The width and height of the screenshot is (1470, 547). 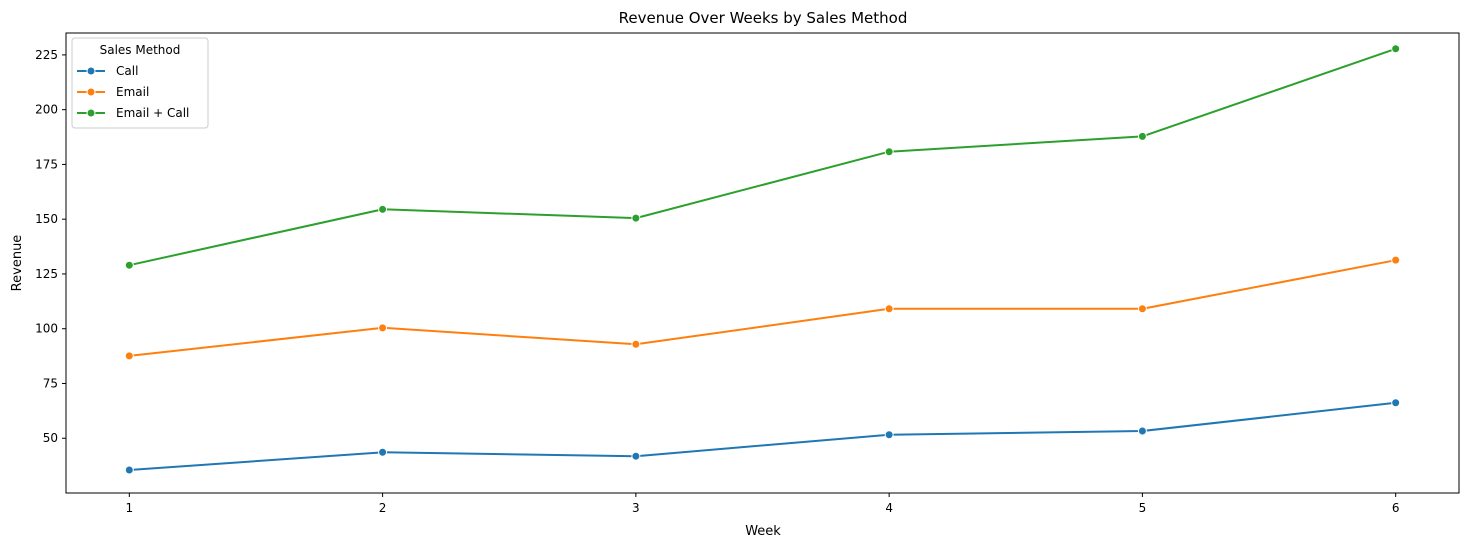 I want to click on chart-title: Revenue Over Weeks by Sales Method, so click(x=763, y=18).